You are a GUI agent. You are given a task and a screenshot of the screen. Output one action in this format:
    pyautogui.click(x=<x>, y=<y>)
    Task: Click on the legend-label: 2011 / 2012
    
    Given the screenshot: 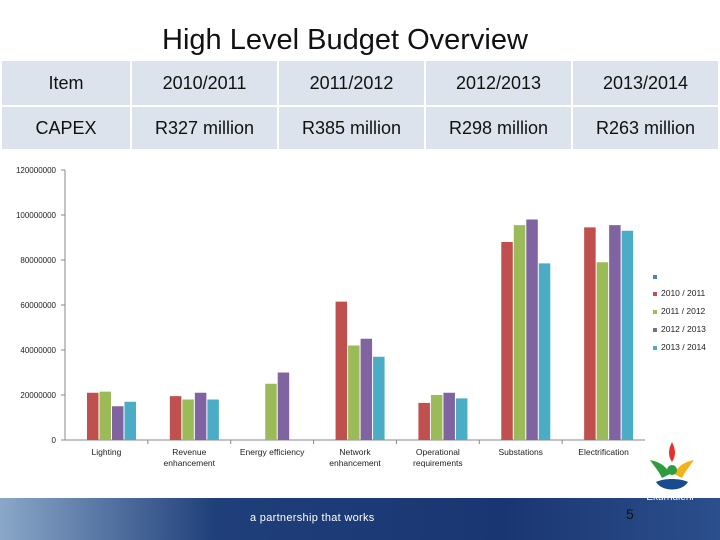 What is the action you would take?
    pyautogui.click(x=683, y=311)
    